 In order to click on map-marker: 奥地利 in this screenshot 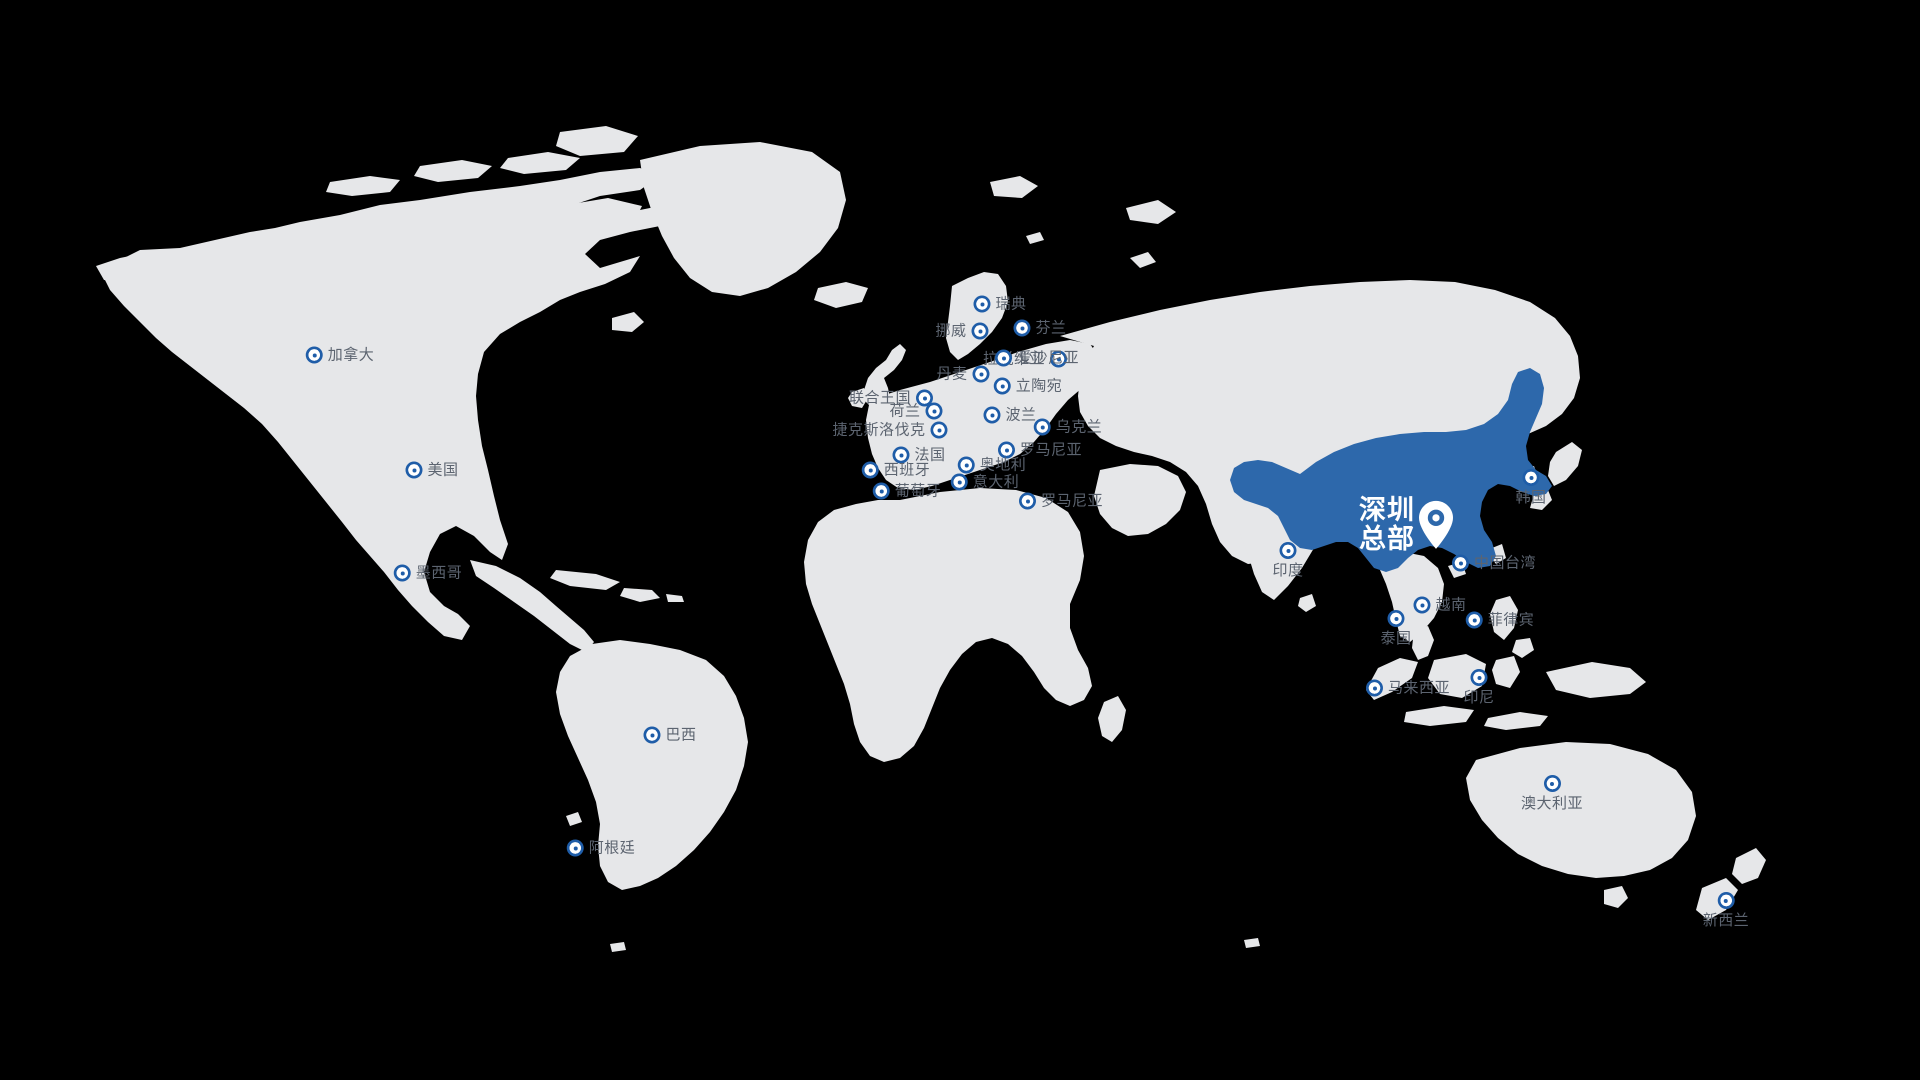, I will do `click(992, 465)`.